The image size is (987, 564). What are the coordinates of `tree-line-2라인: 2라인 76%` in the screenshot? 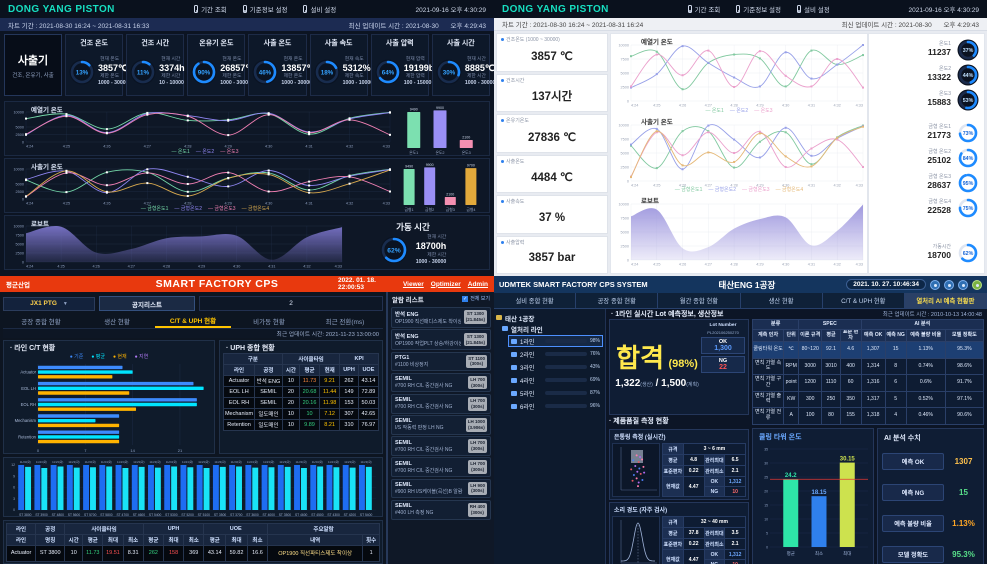 It's located at (555, 354).